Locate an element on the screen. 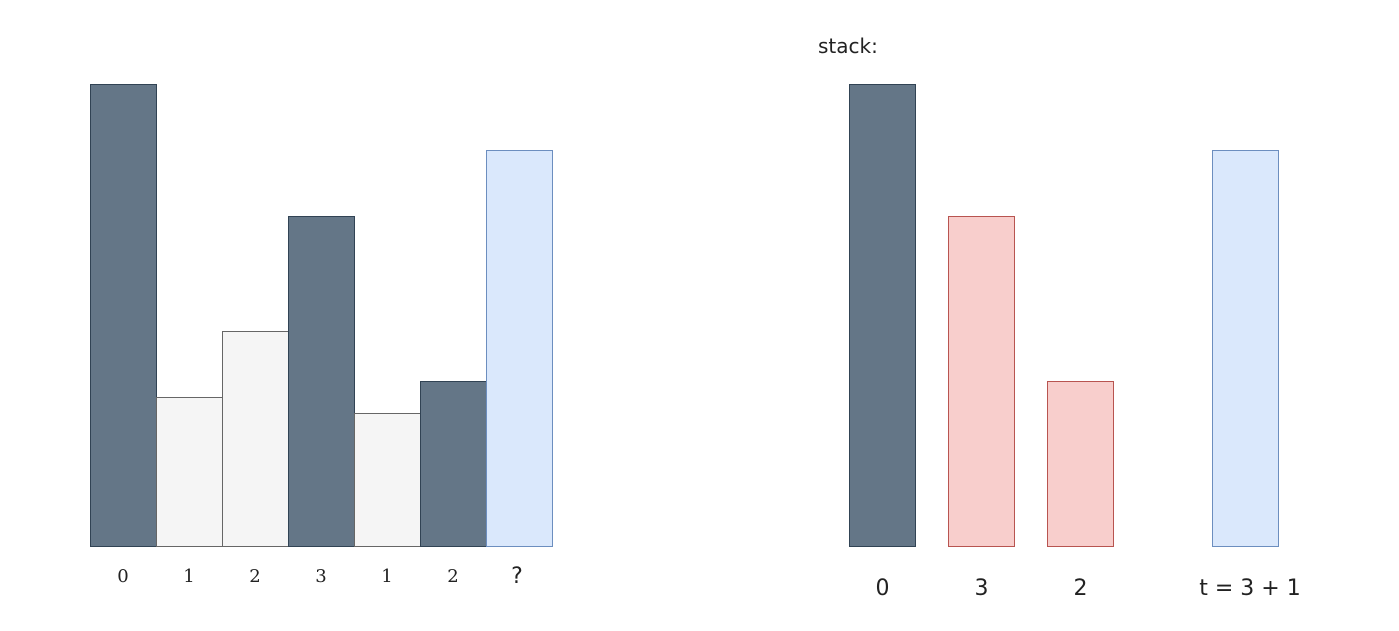  left-label-2: 2 is located at coordinates (255, 576).